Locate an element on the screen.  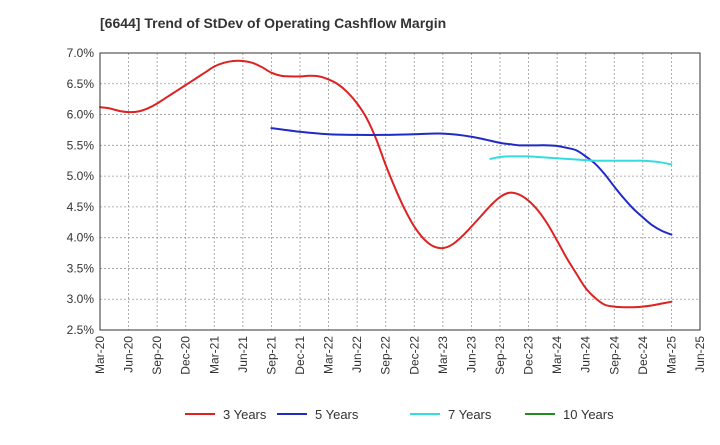
x-tick-label: Sep-22 is located at coordinates (386, 355).